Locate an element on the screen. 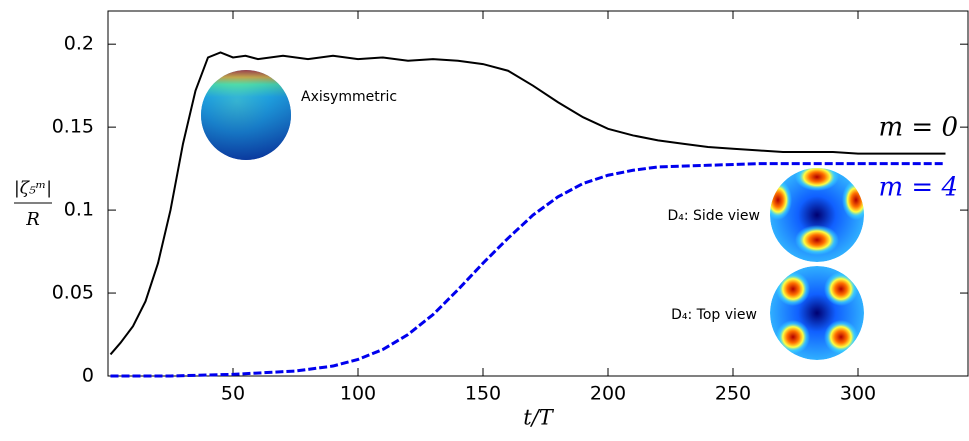 Image resolution: width=969 pixels, height=441 pixels. y-tick-label: 0.2 is located at coordinates (79, 44).